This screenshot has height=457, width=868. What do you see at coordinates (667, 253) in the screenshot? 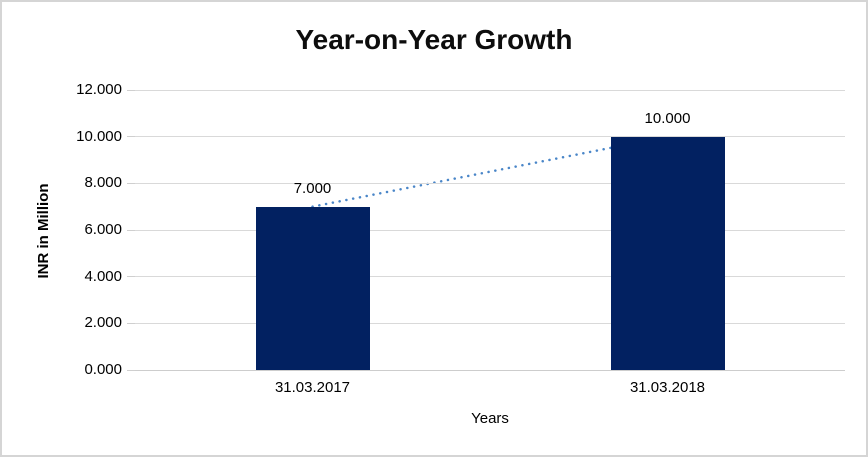
I see `bar-31.03.2018` at bounding box center [667, 253].